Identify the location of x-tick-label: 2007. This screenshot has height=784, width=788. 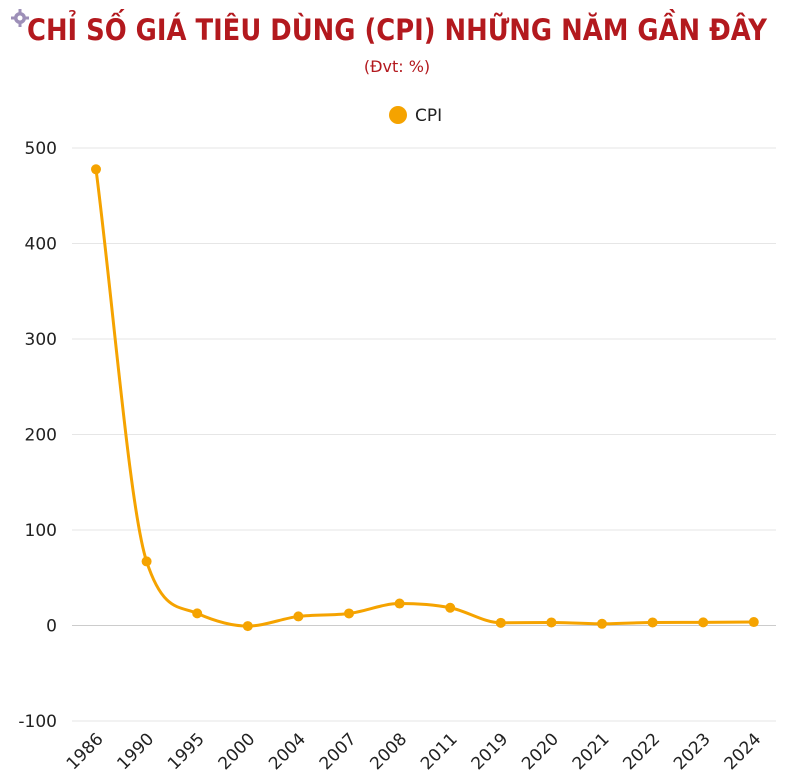
(338, 751).